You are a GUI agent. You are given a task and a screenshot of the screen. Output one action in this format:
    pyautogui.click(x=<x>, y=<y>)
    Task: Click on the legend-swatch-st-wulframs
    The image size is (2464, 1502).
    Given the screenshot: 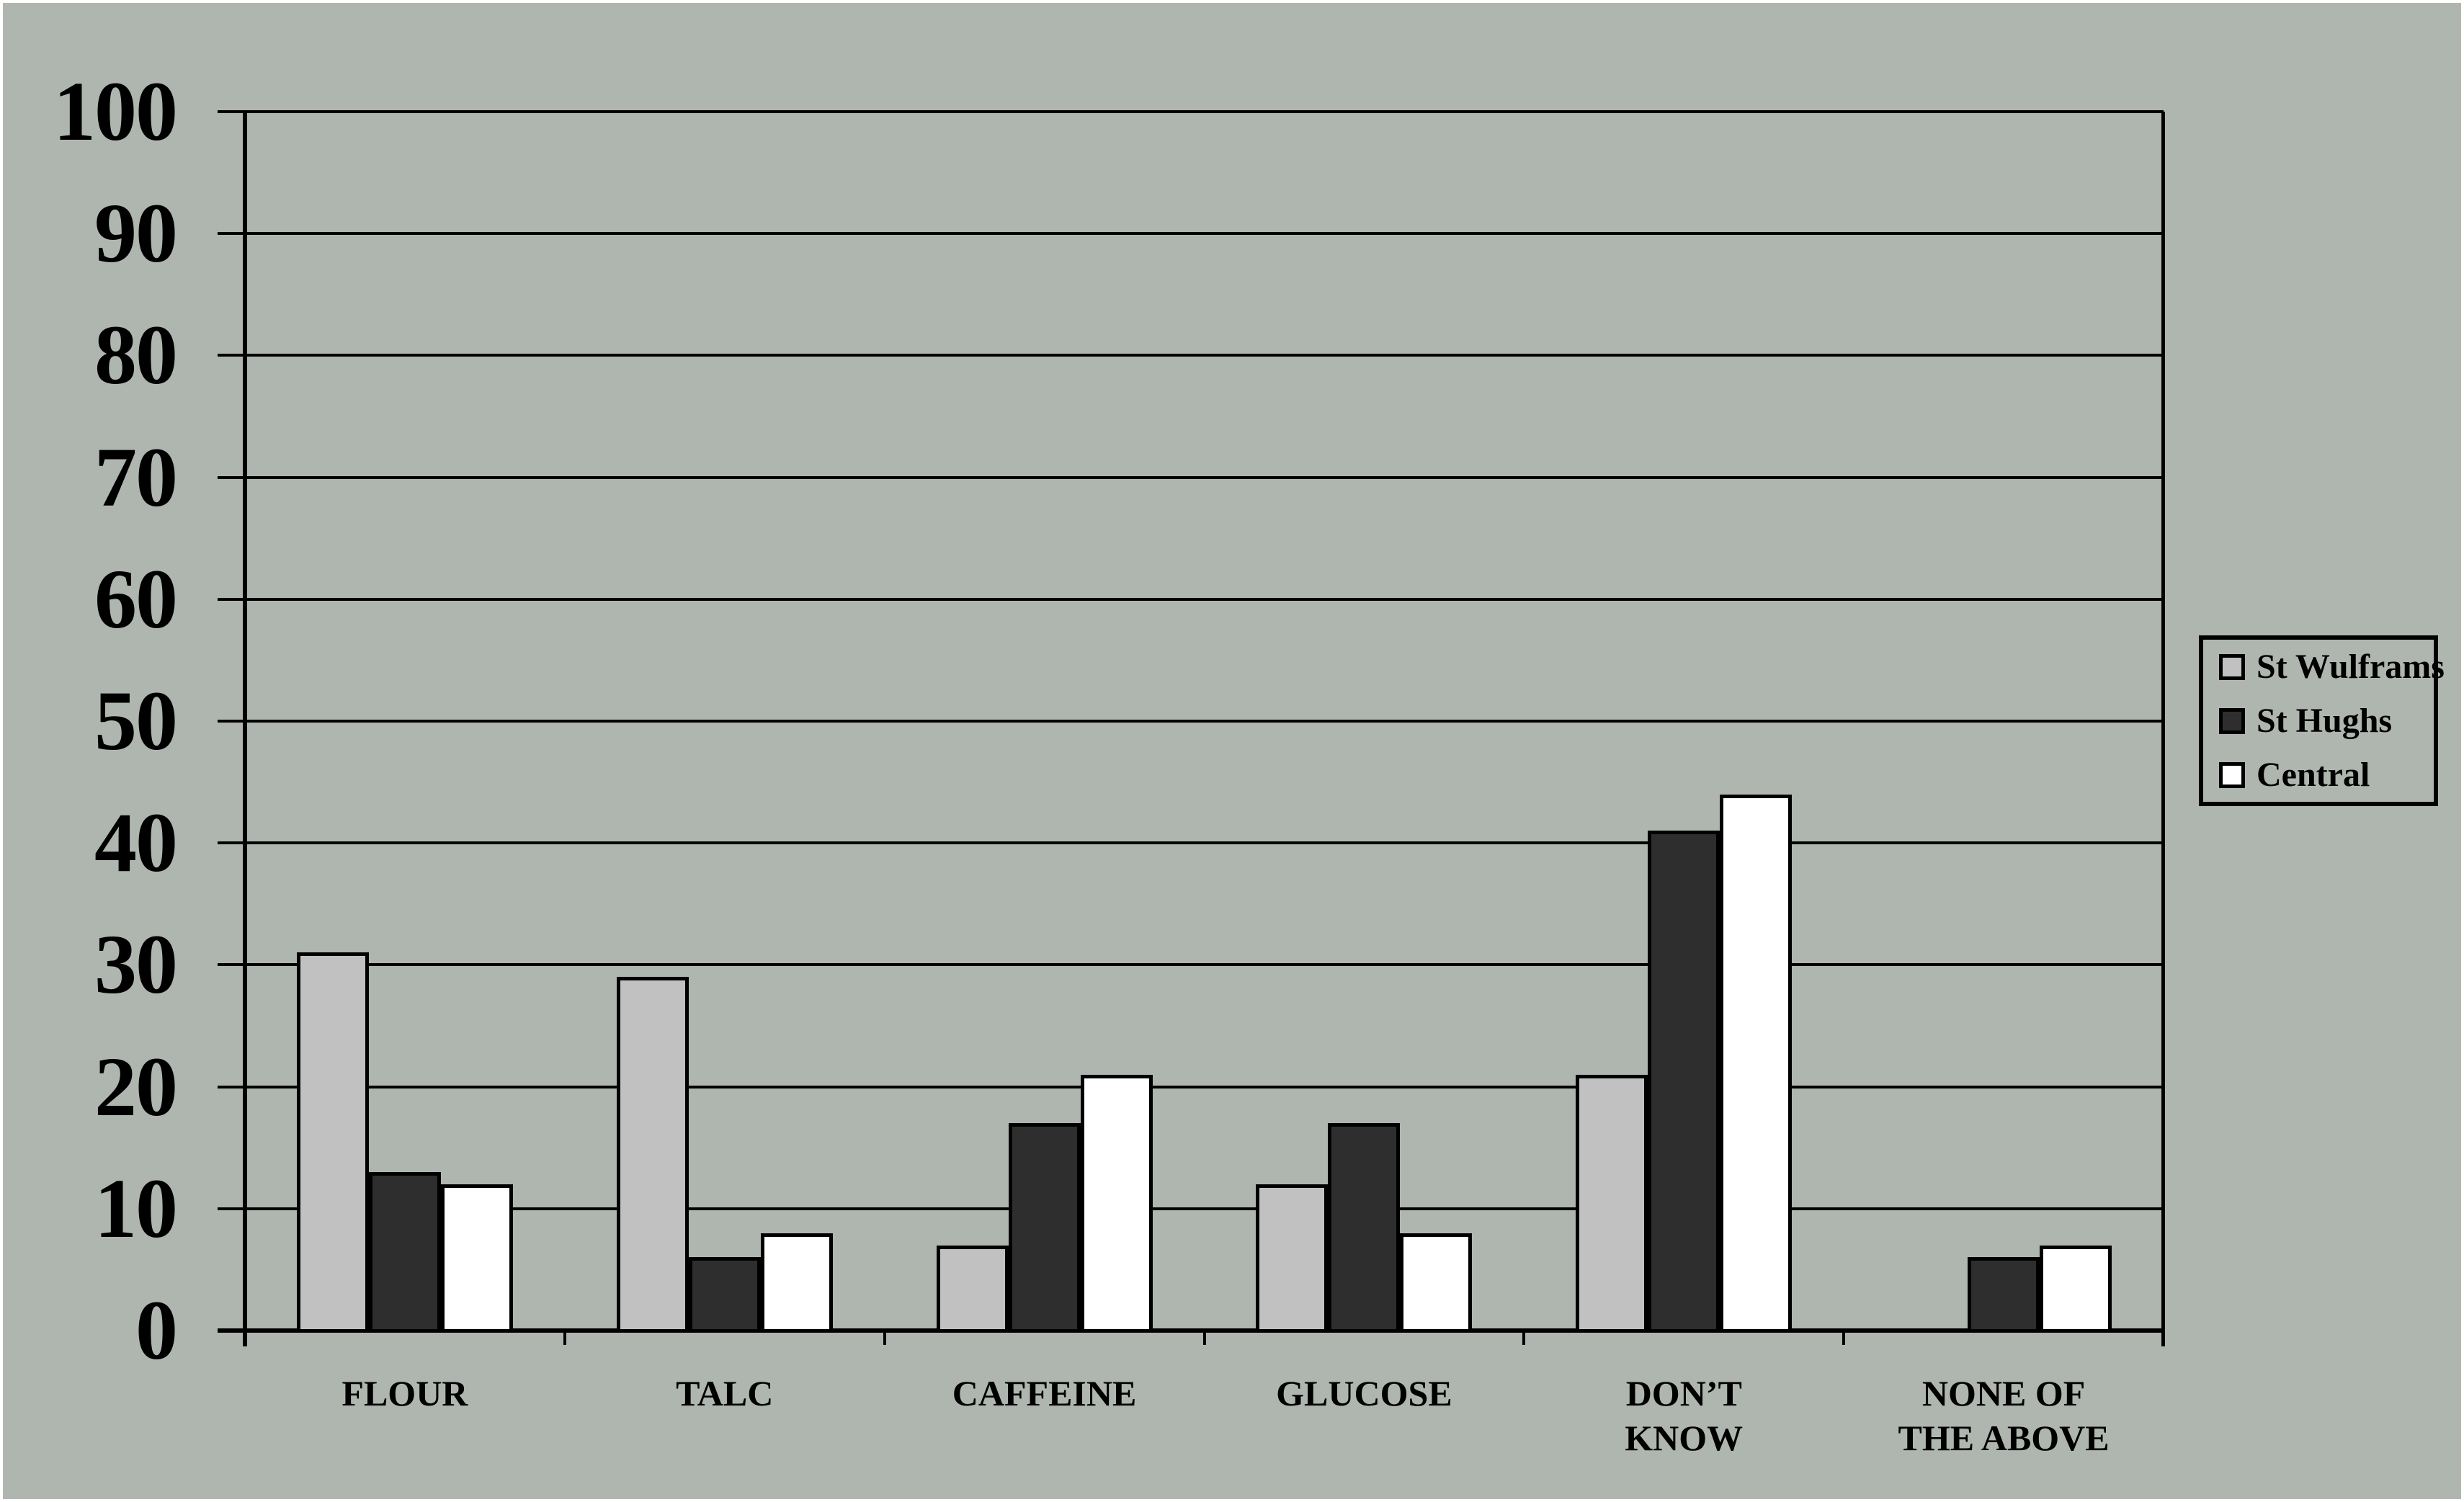 What is the action you would take?
    pyautogui.click(x=2232, y=667)
    